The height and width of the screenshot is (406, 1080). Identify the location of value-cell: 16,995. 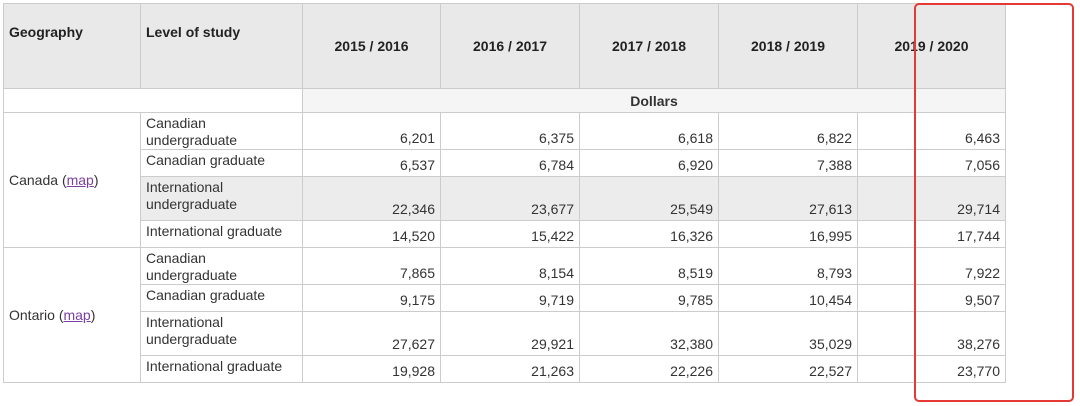
(788, 234).